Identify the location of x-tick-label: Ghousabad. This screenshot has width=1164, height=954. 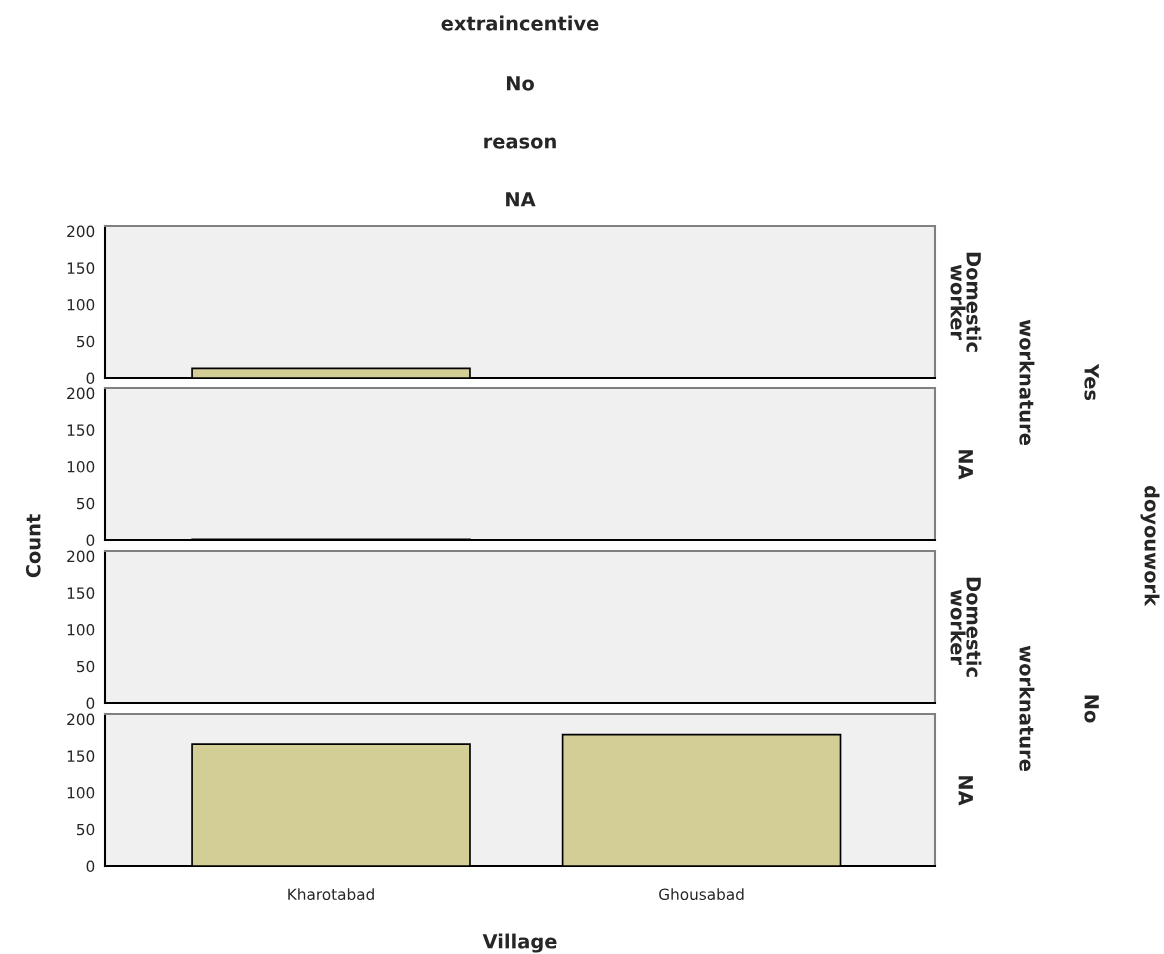
(701, 894).